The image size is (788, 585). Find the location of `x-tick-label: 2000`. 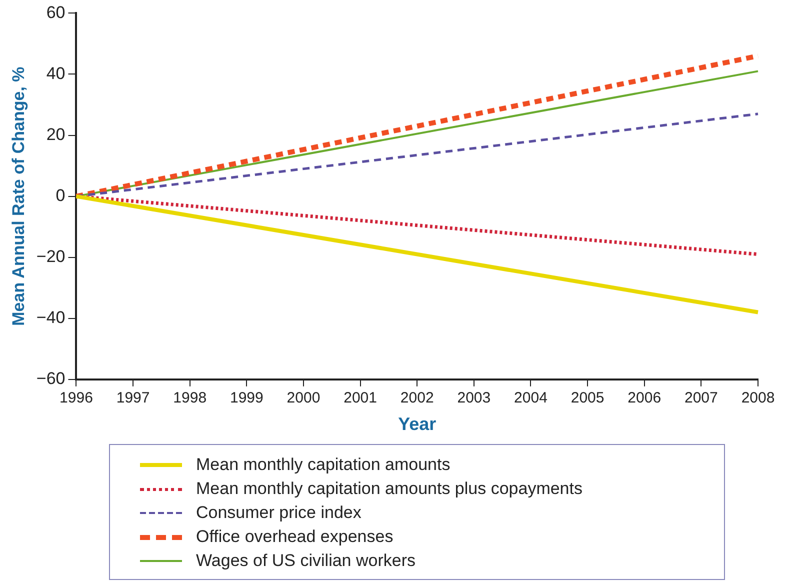

x-tick-label: 2000 is located at coordinates (303, 398).